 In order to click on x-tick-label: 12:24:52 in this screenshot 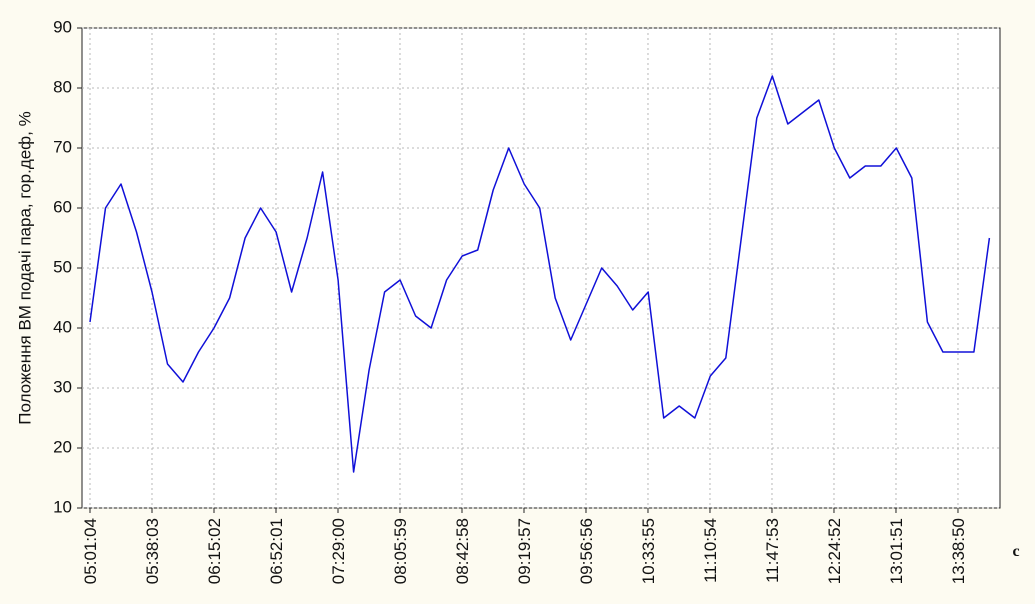, I will do `click(834, 551)`.